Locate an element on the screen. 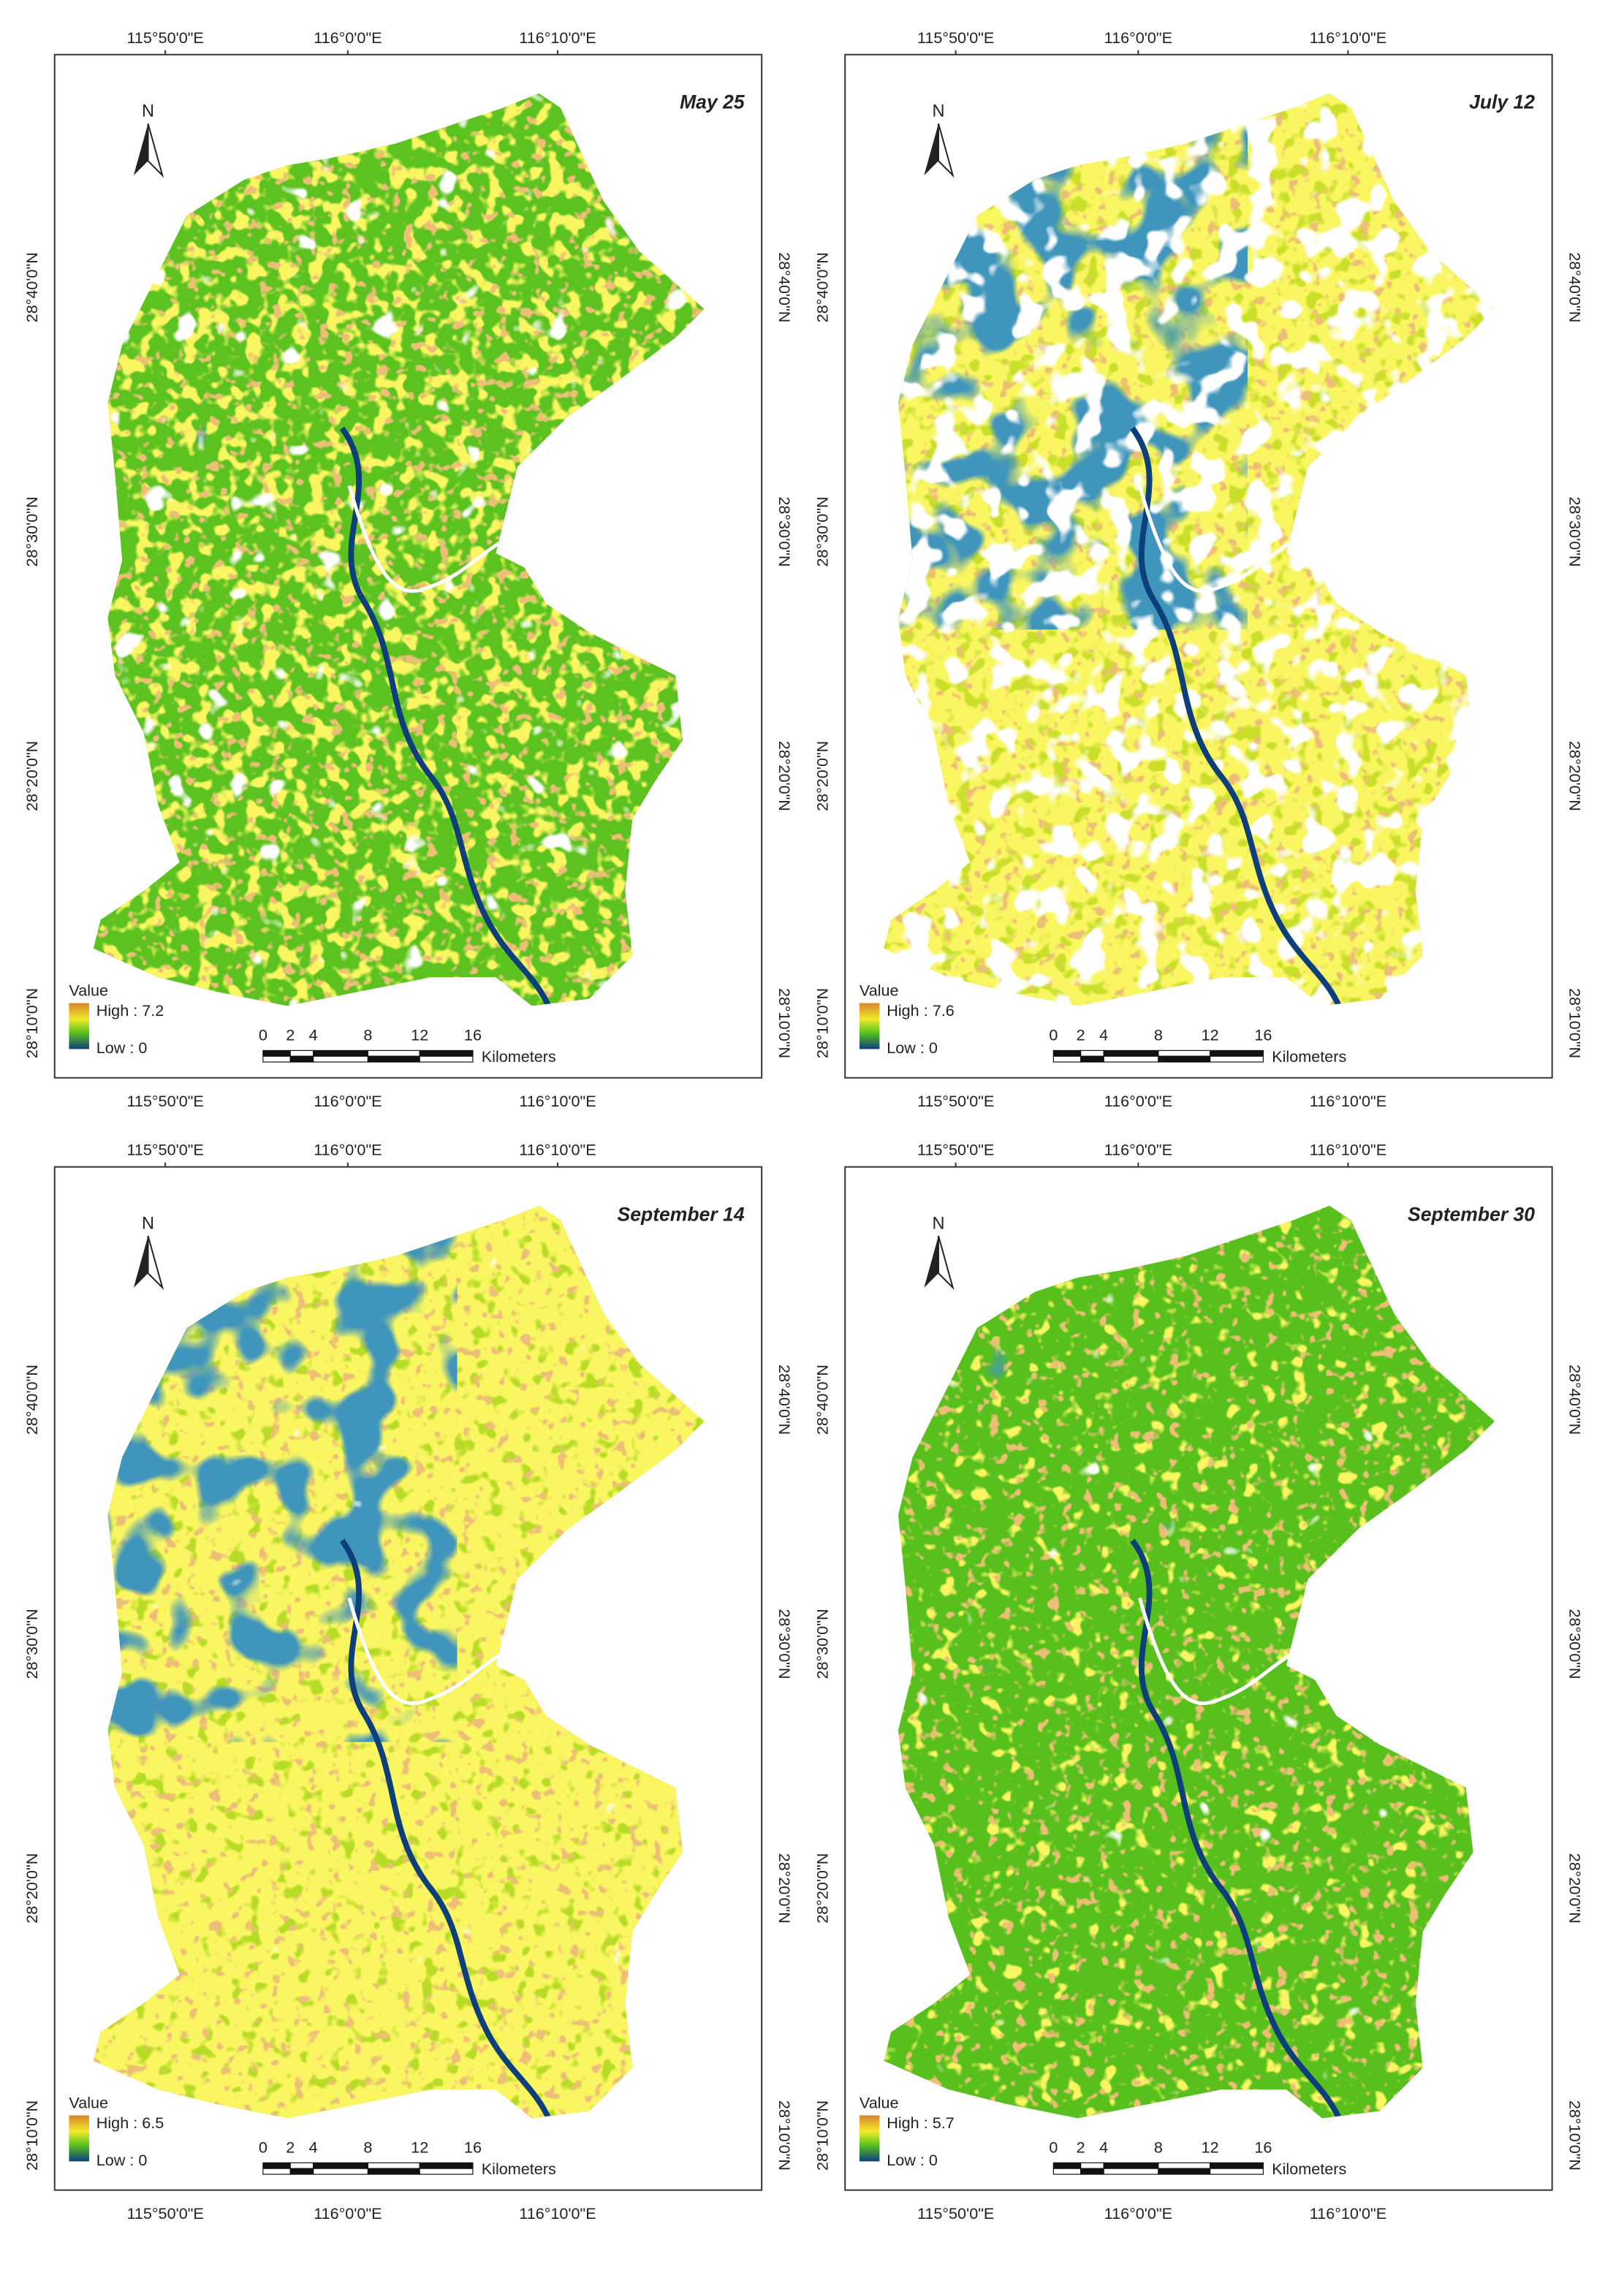 The image size is (1624, 2270). panel-title: September 30 is located at coordinates (1472, 1215).